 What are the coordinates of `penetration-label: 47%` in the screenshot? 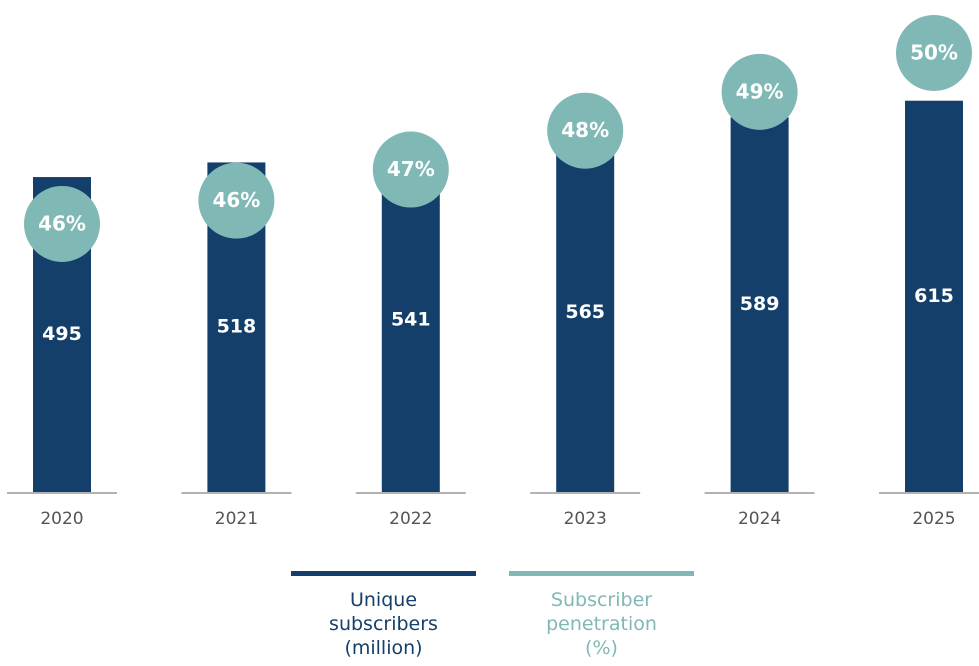 It's located at (411, 169).